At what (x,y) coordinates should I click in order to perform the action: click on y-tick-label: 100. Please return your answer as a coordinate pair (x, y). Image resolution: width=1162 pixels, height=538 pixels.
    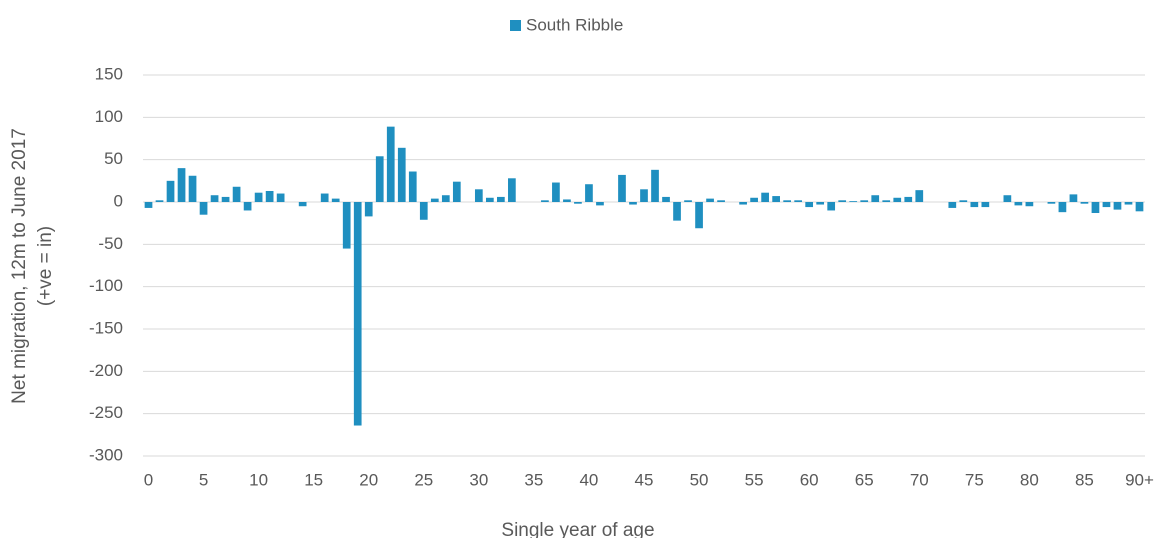
    Looking at the image, I should click on (109, 116).